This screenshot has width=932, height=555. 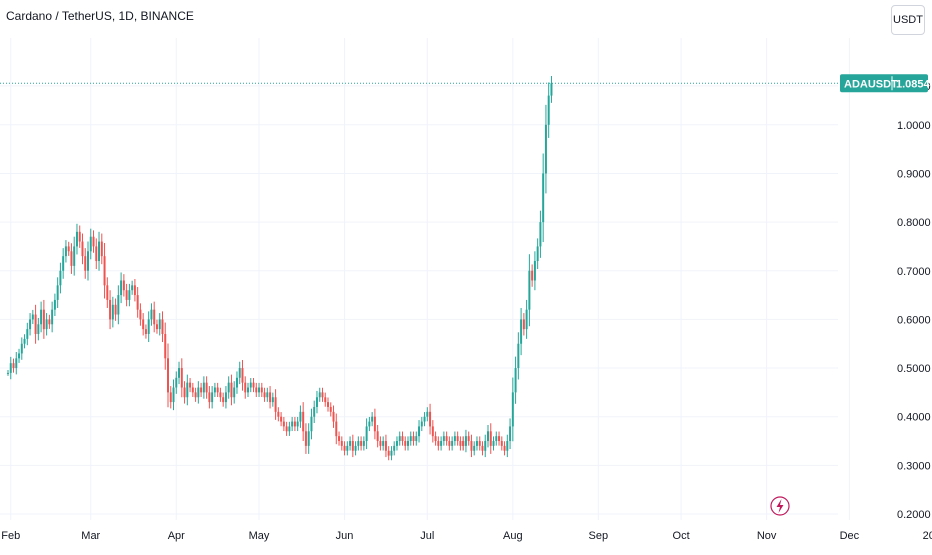 I want to click on time-tick-label: Feb, so click(x=10, y=536).